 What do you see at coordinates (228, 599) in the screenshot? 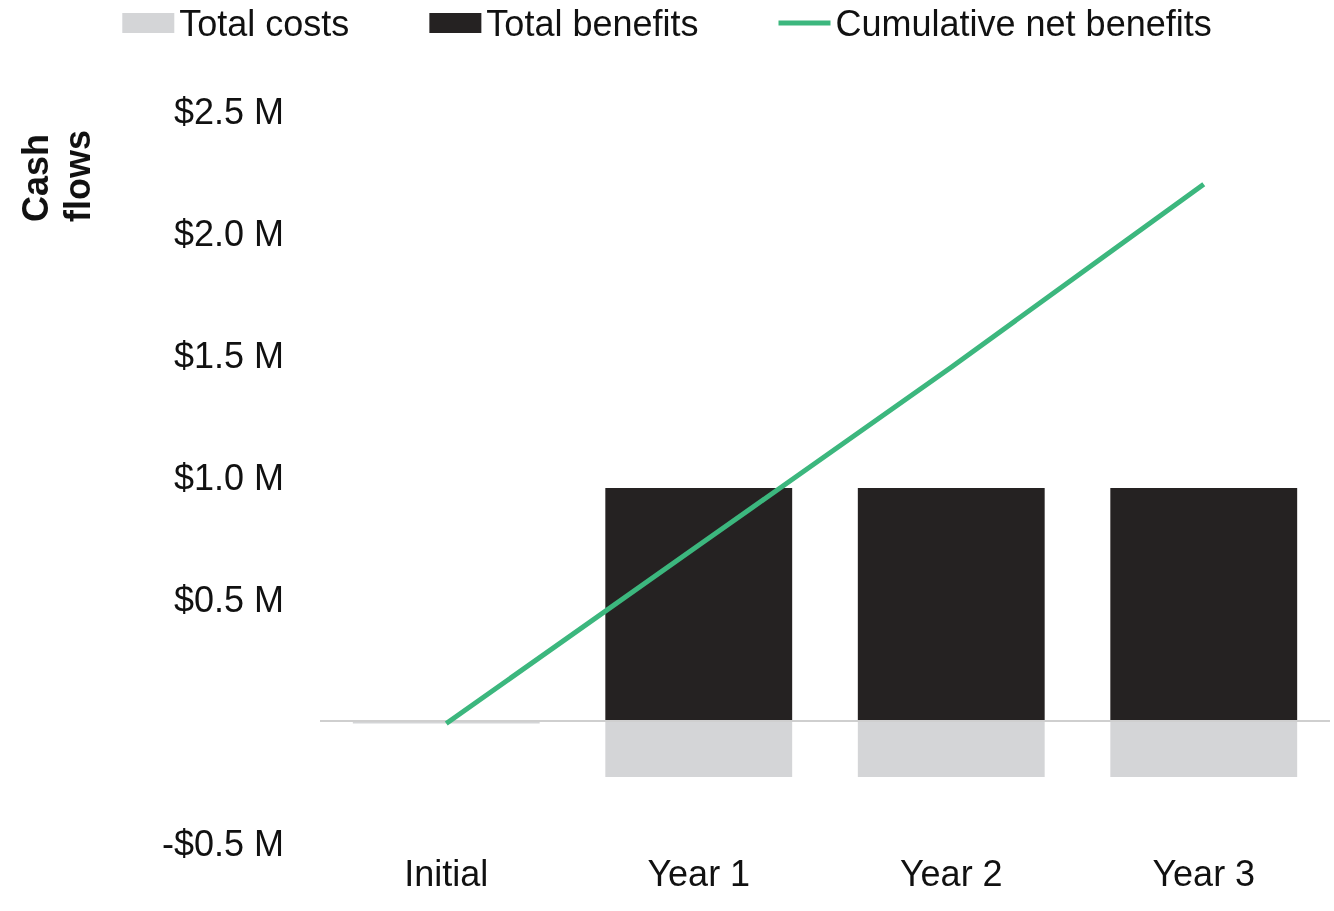
I see `y-tick-label: $0.5 M` at bounding box center [228, 599].